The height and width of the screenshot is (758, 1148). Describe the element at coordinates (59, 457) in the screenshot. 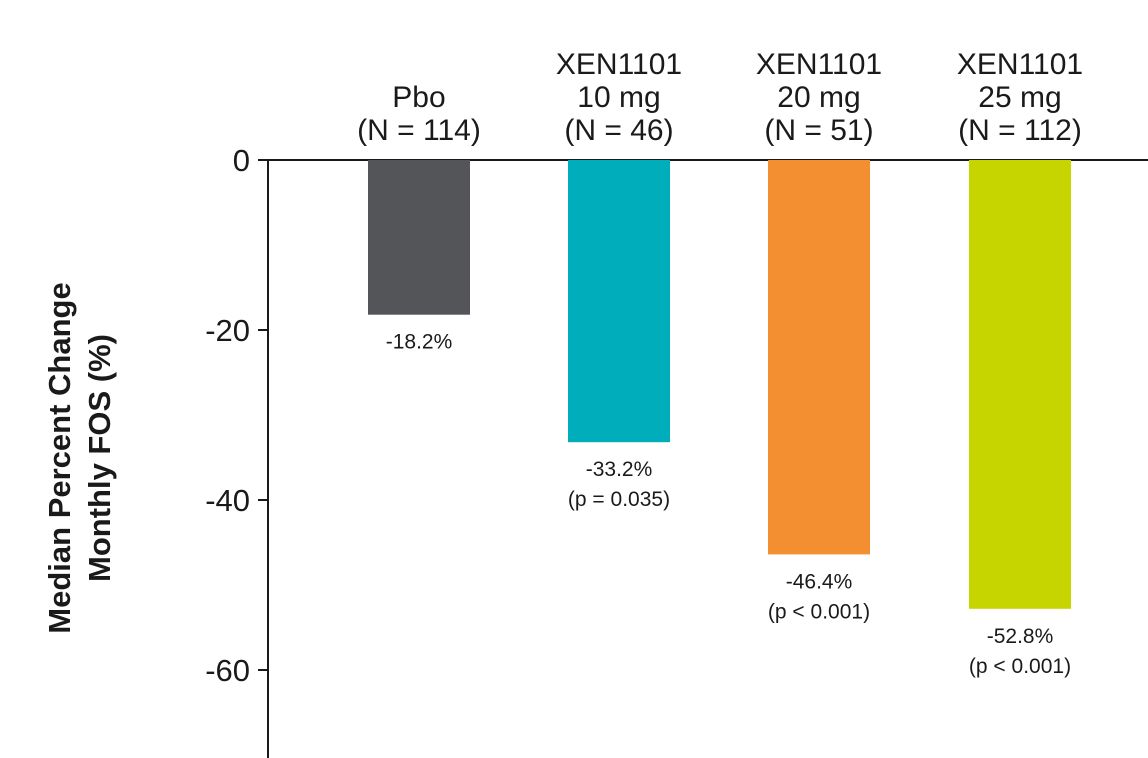

I see `y-axis-title-line-1: Median Percent Change` at that location.